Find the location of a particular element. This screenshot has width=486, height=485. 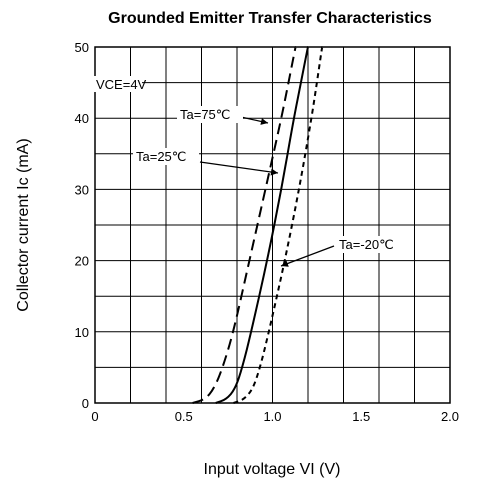

annotation-label: Ta=75℃ is located at coordinates (205, 114).